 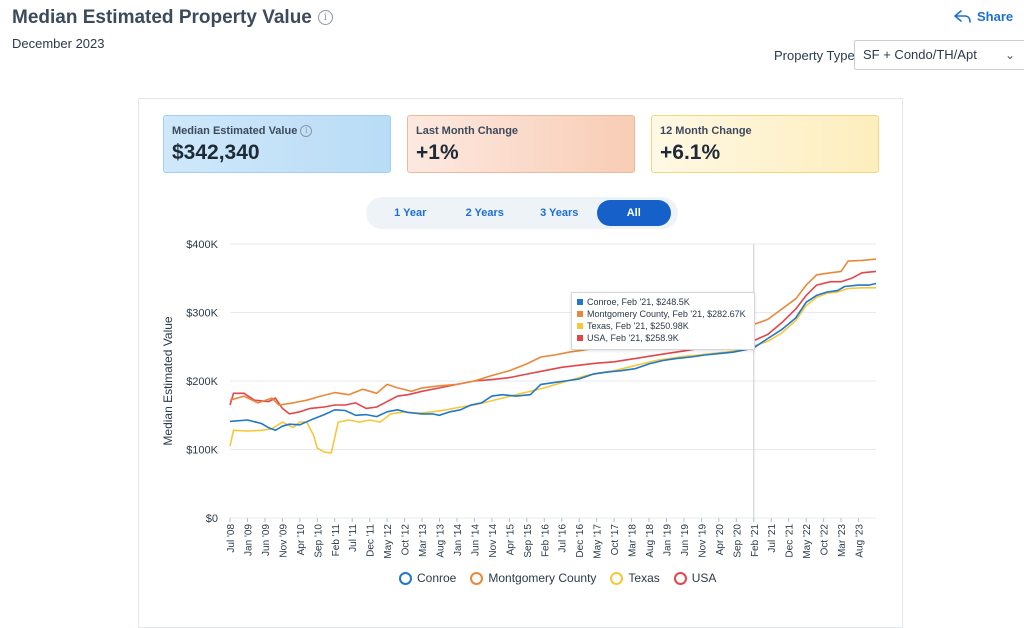 I want to click on share-label: Share, so click(x=995, y=16).